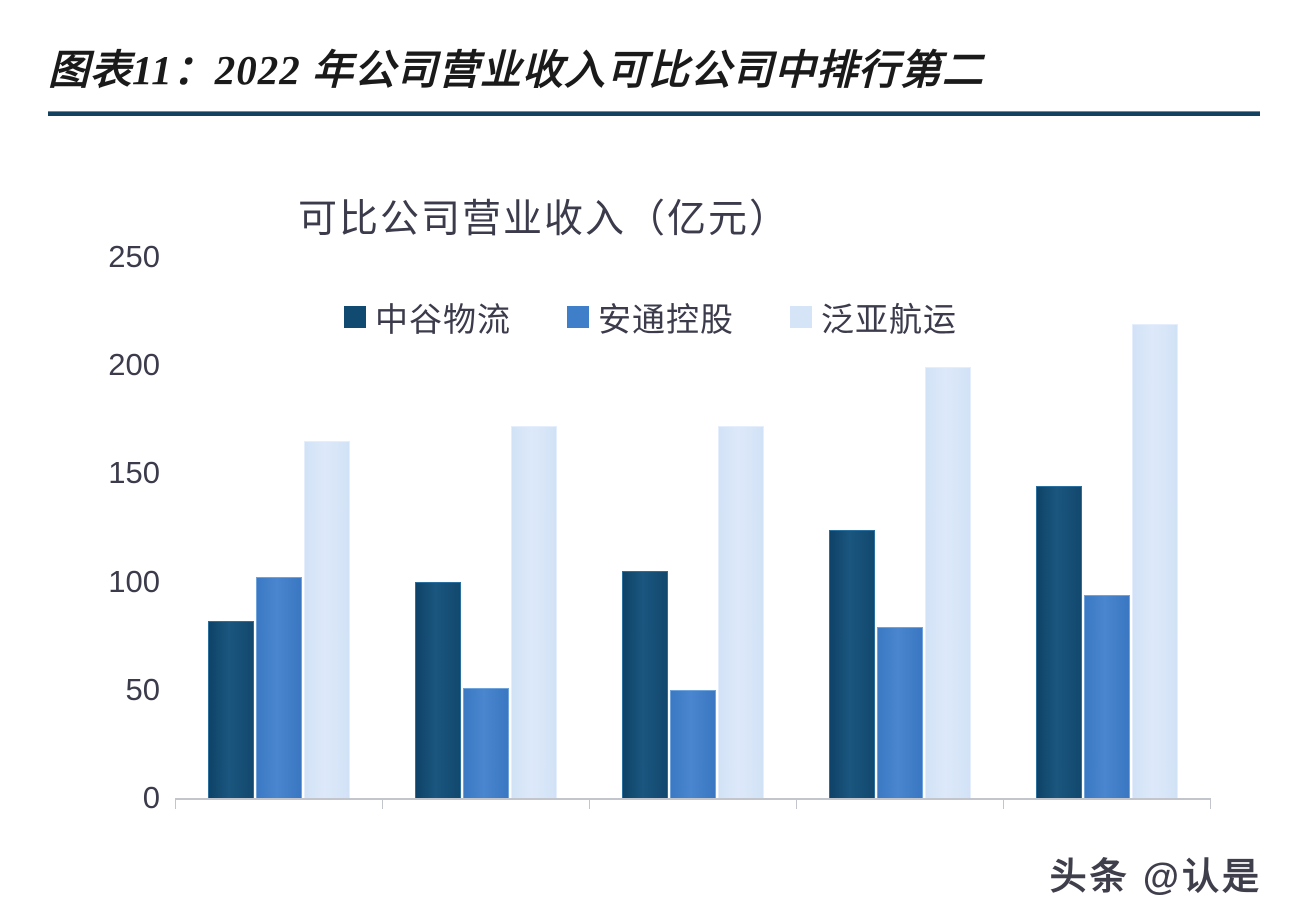  What do you see at coordinates (134, 256) in the screenshot?
I see `y-axis-tick-label: 250` at bounding box center [134, 256].